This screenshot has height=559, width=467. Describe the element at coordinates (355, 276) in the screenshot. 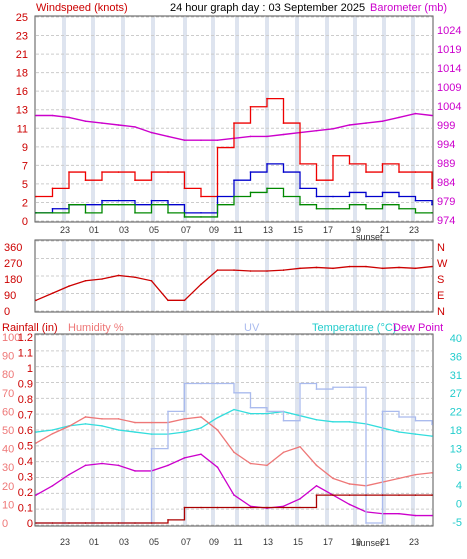

I see `dir-grid-column` at that location.